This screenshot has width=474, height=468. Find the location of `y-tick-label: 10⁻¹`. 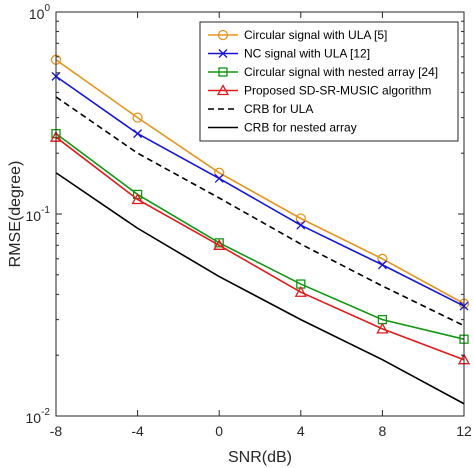

y-tick-label: 10⁻¹ is located at coordinates (38, 214).